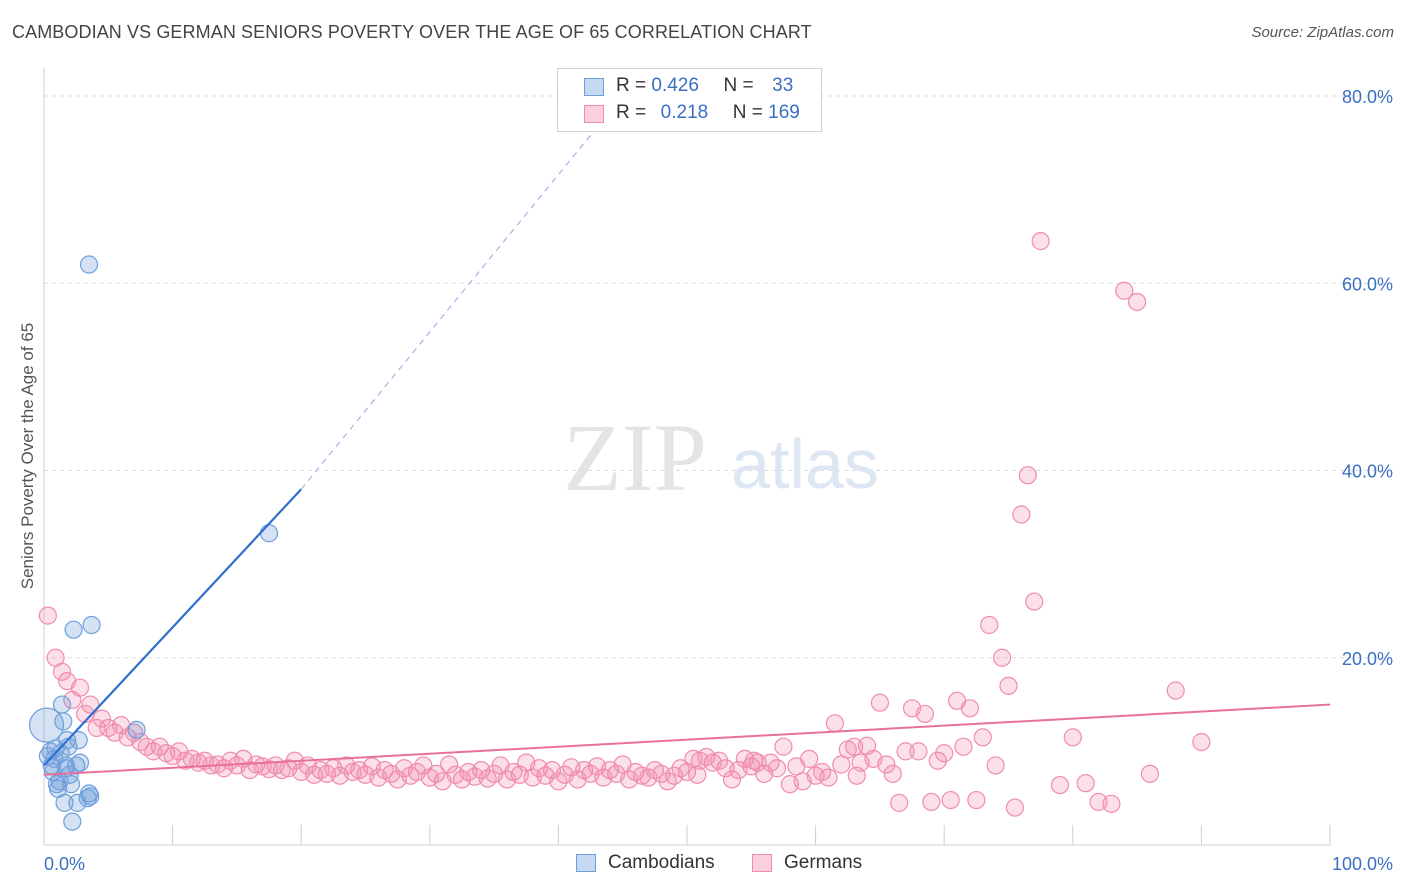  I want to click on legend-swatch-germans, so click(594, 114).